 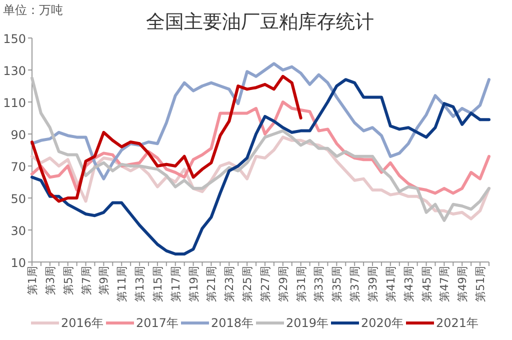 What do you see at coordinates (175, 284) in the screenshot?
I see `x-tick-label: 第17周` at bounding box center [175, 284].